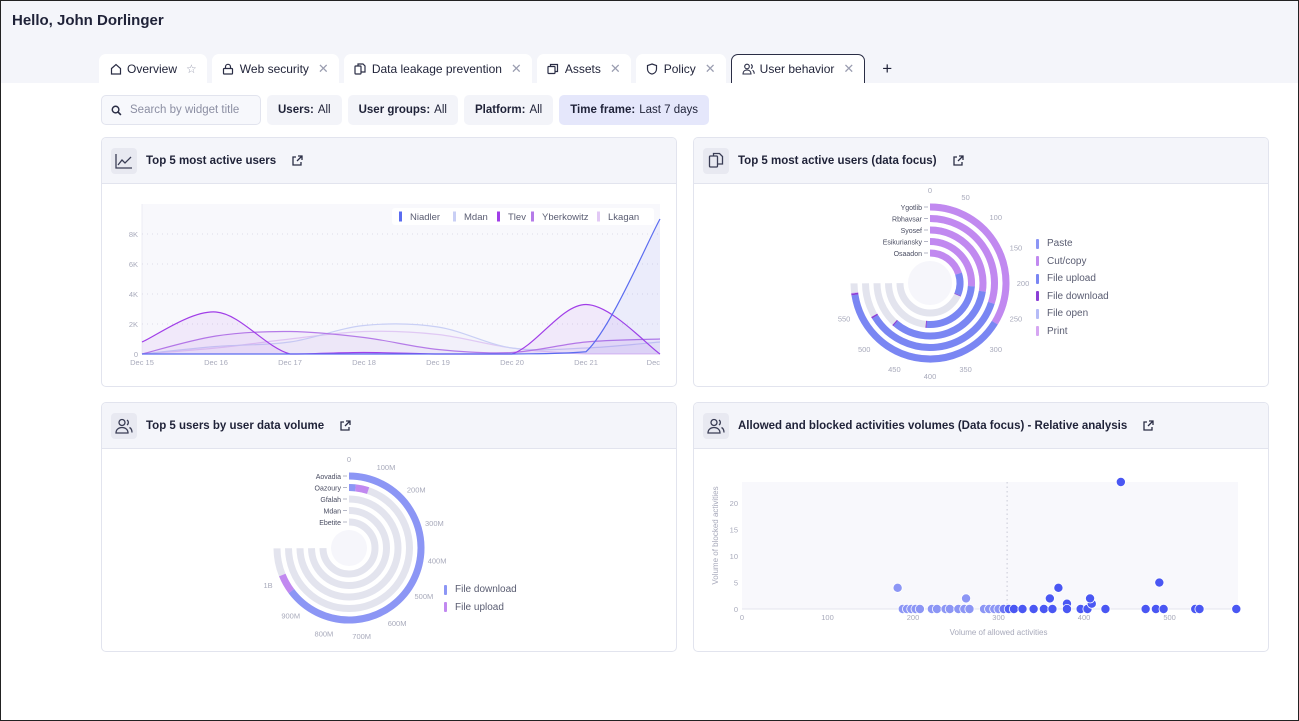 Image resolution: width=1299 pixels, height=721 pixels. I want to click on add-tab-button: +, so click(887, 68).